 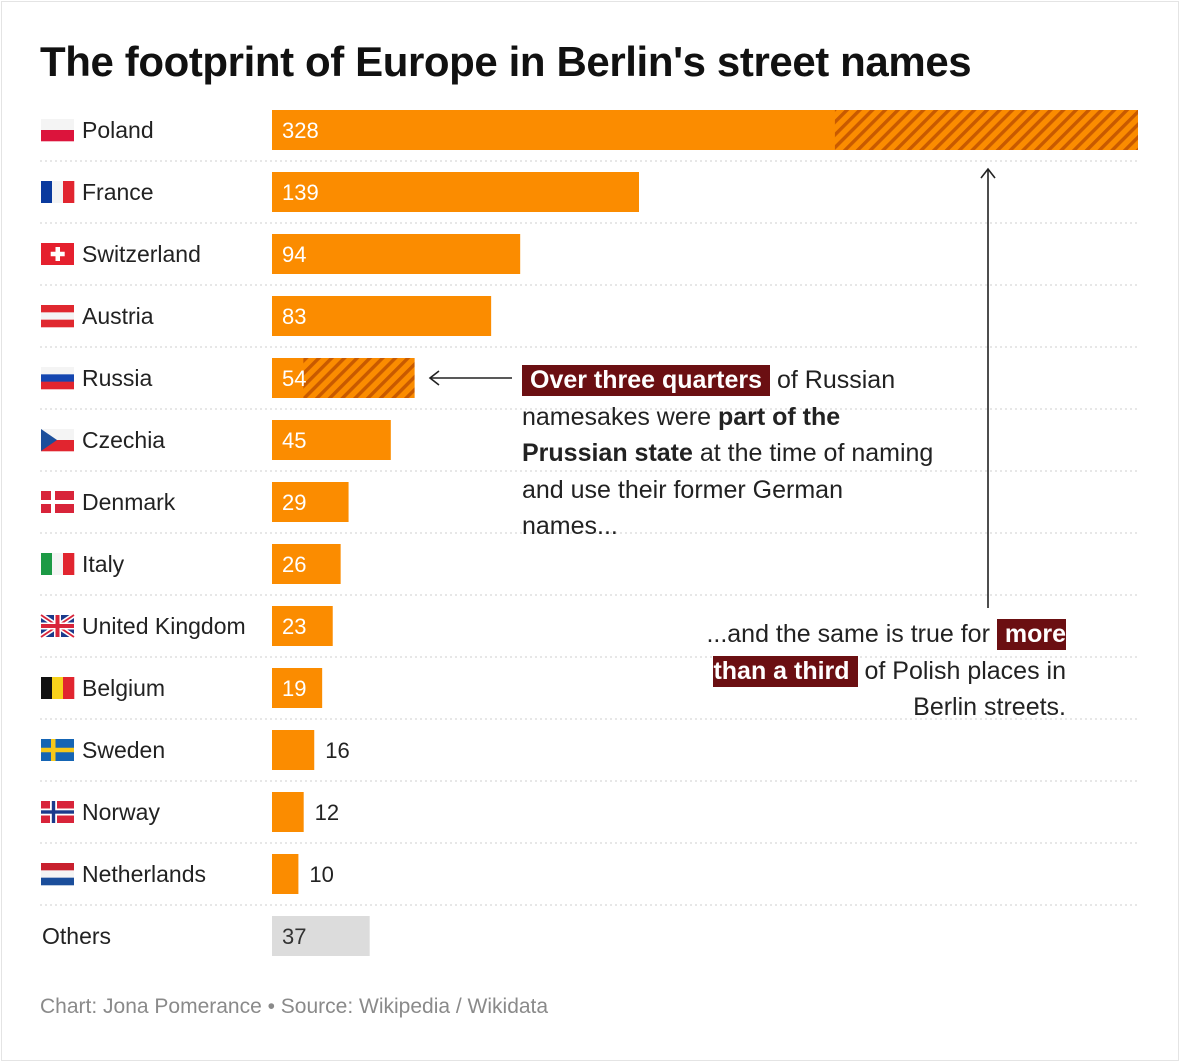 I want to click on category-label-russia: Russia, so click(x=117, y=378).